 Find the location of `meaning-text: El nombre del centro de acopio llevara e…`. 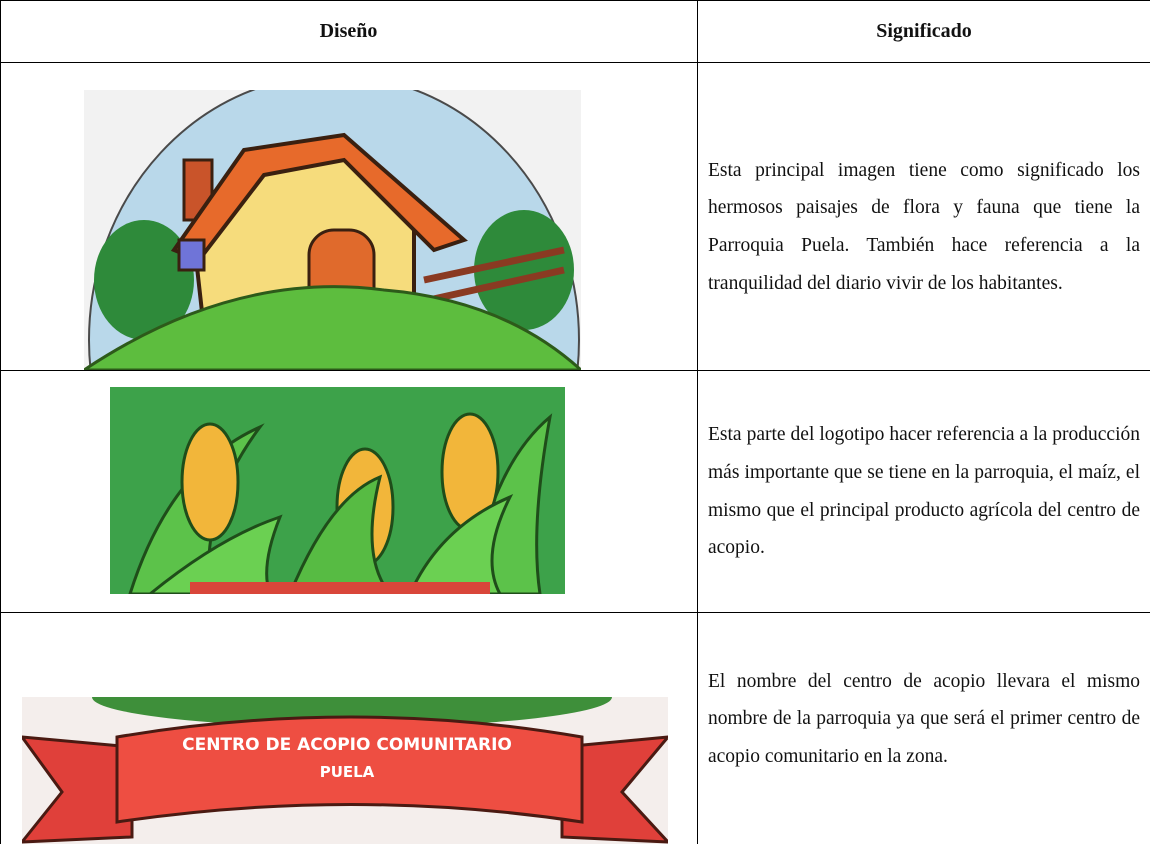

meaning-text: El nombre del centro de acopio llevara e… is located at coordinates (924, 718).